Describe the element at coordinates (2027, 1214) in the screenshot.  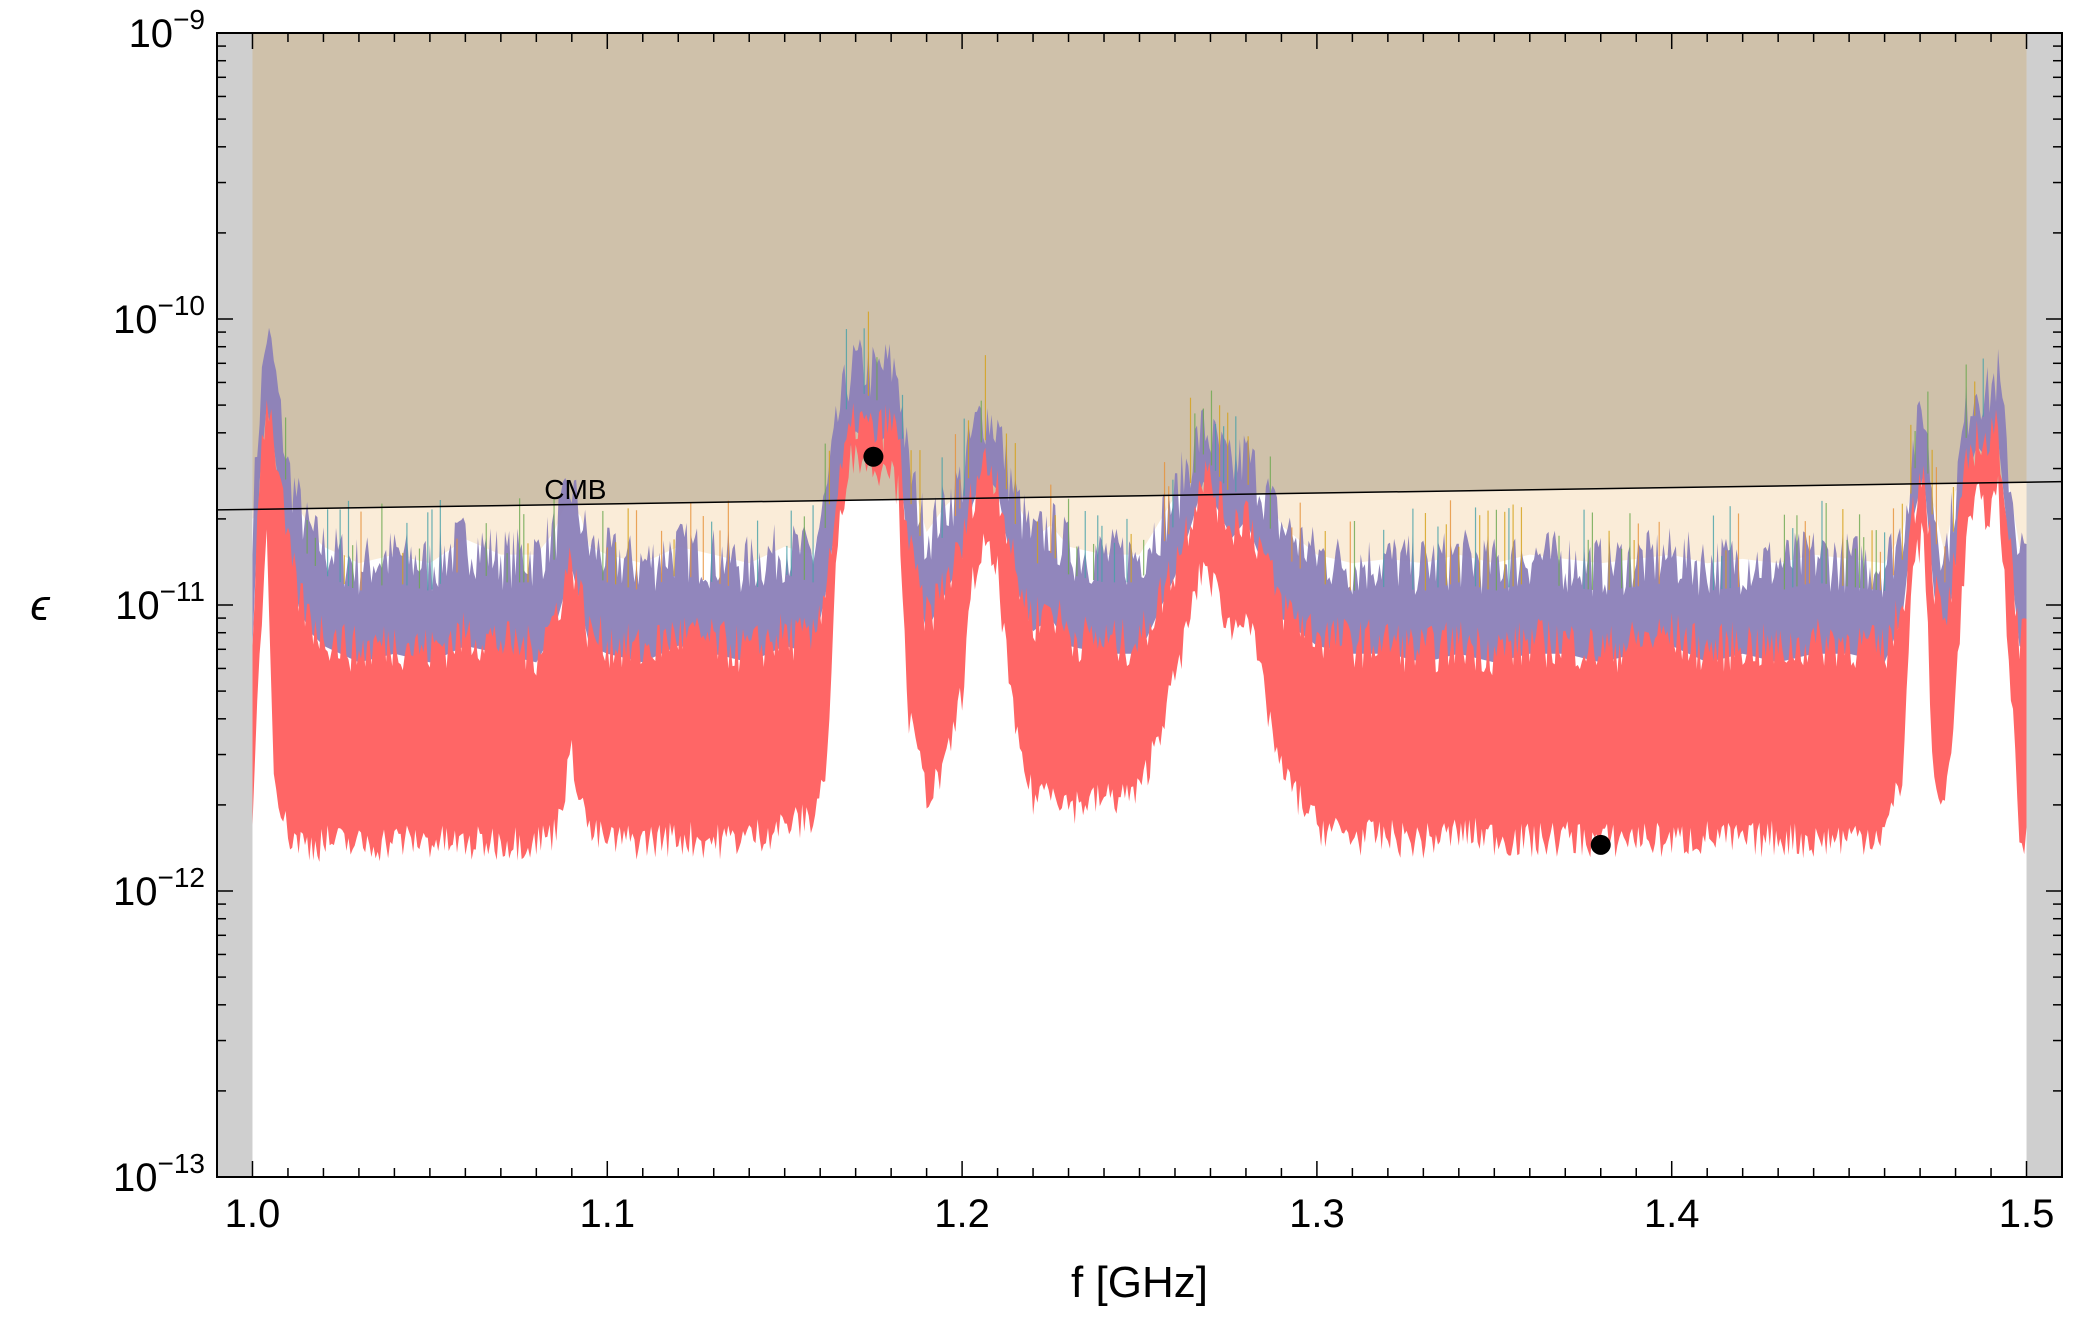
I see `x-tick-label: 1.5` at that location.